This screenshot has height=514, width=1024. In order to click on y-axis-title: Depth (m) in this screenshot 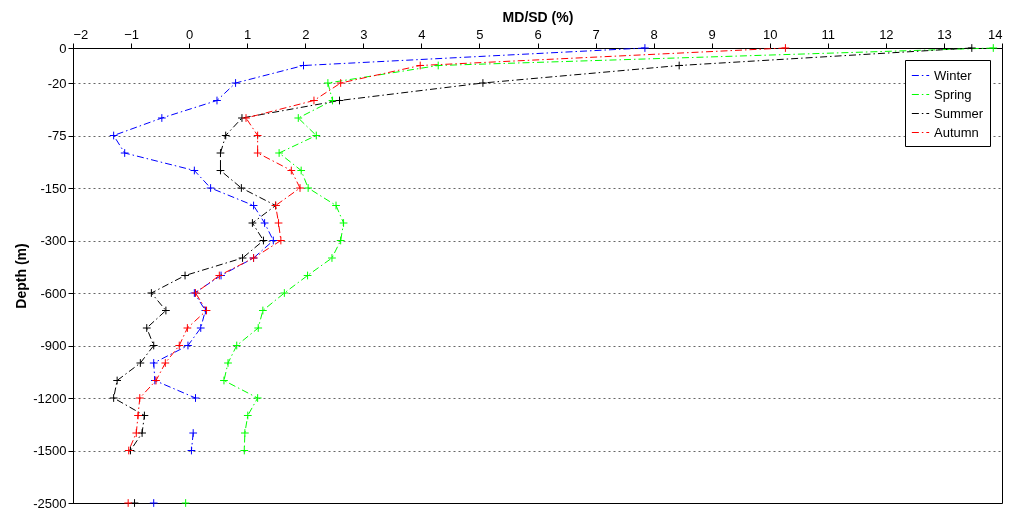, I will do `click(21, 276)`.